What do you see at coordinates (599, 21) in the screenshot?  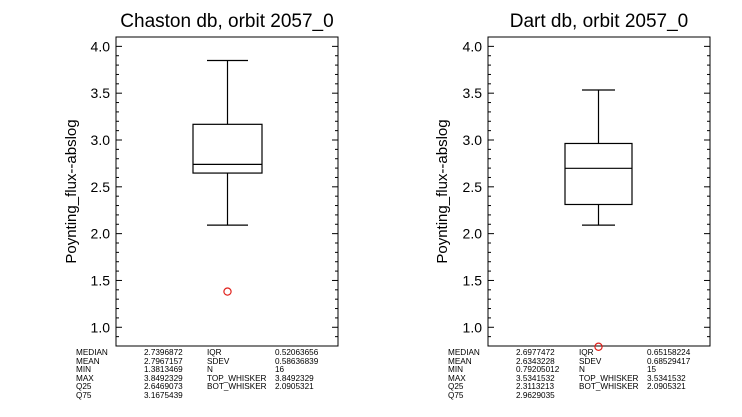 I see `chart-title-right: Dart db, orbit 2057_0` at bounding box center [599, 21].